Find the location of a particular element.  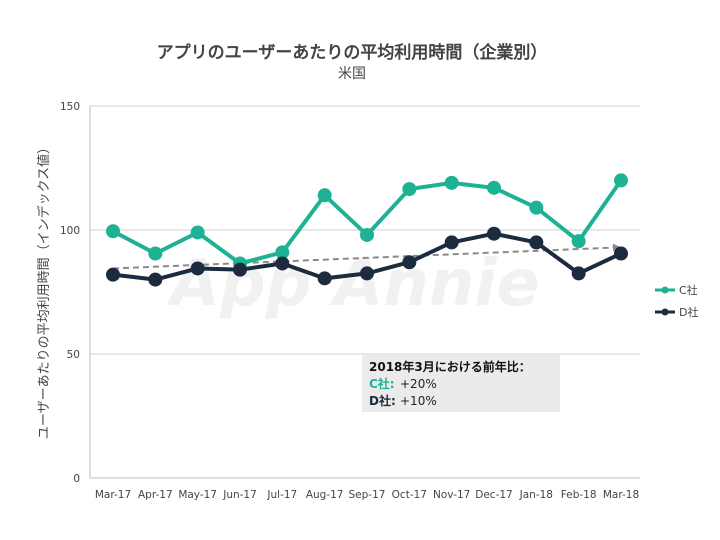

x-tick-label: Sep-17 is located at coordinates (367, 495).